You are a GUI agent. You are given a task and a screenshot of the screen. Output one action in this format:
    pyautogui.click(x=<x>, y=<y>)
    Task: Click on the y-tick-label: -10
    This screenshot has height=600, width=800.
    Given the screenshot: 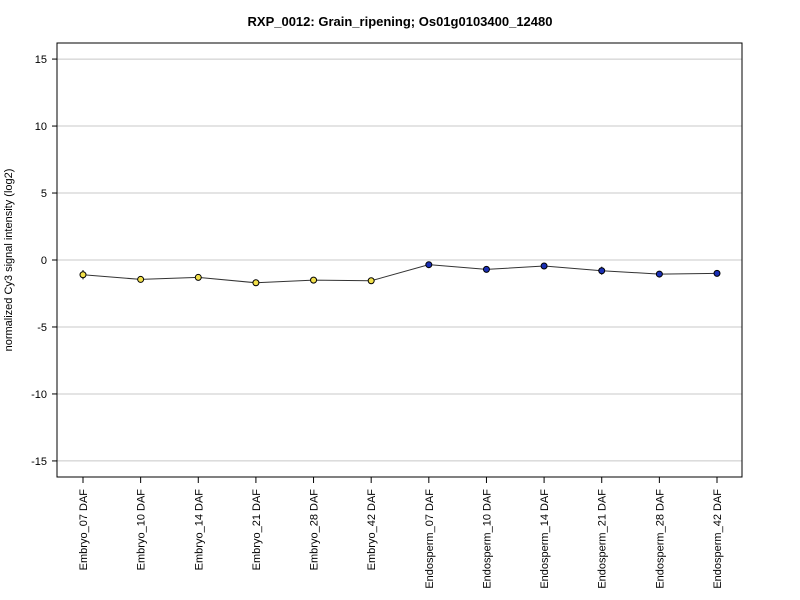 What is the action you would take?
    pyautogui.click(x=39, y=395)
    